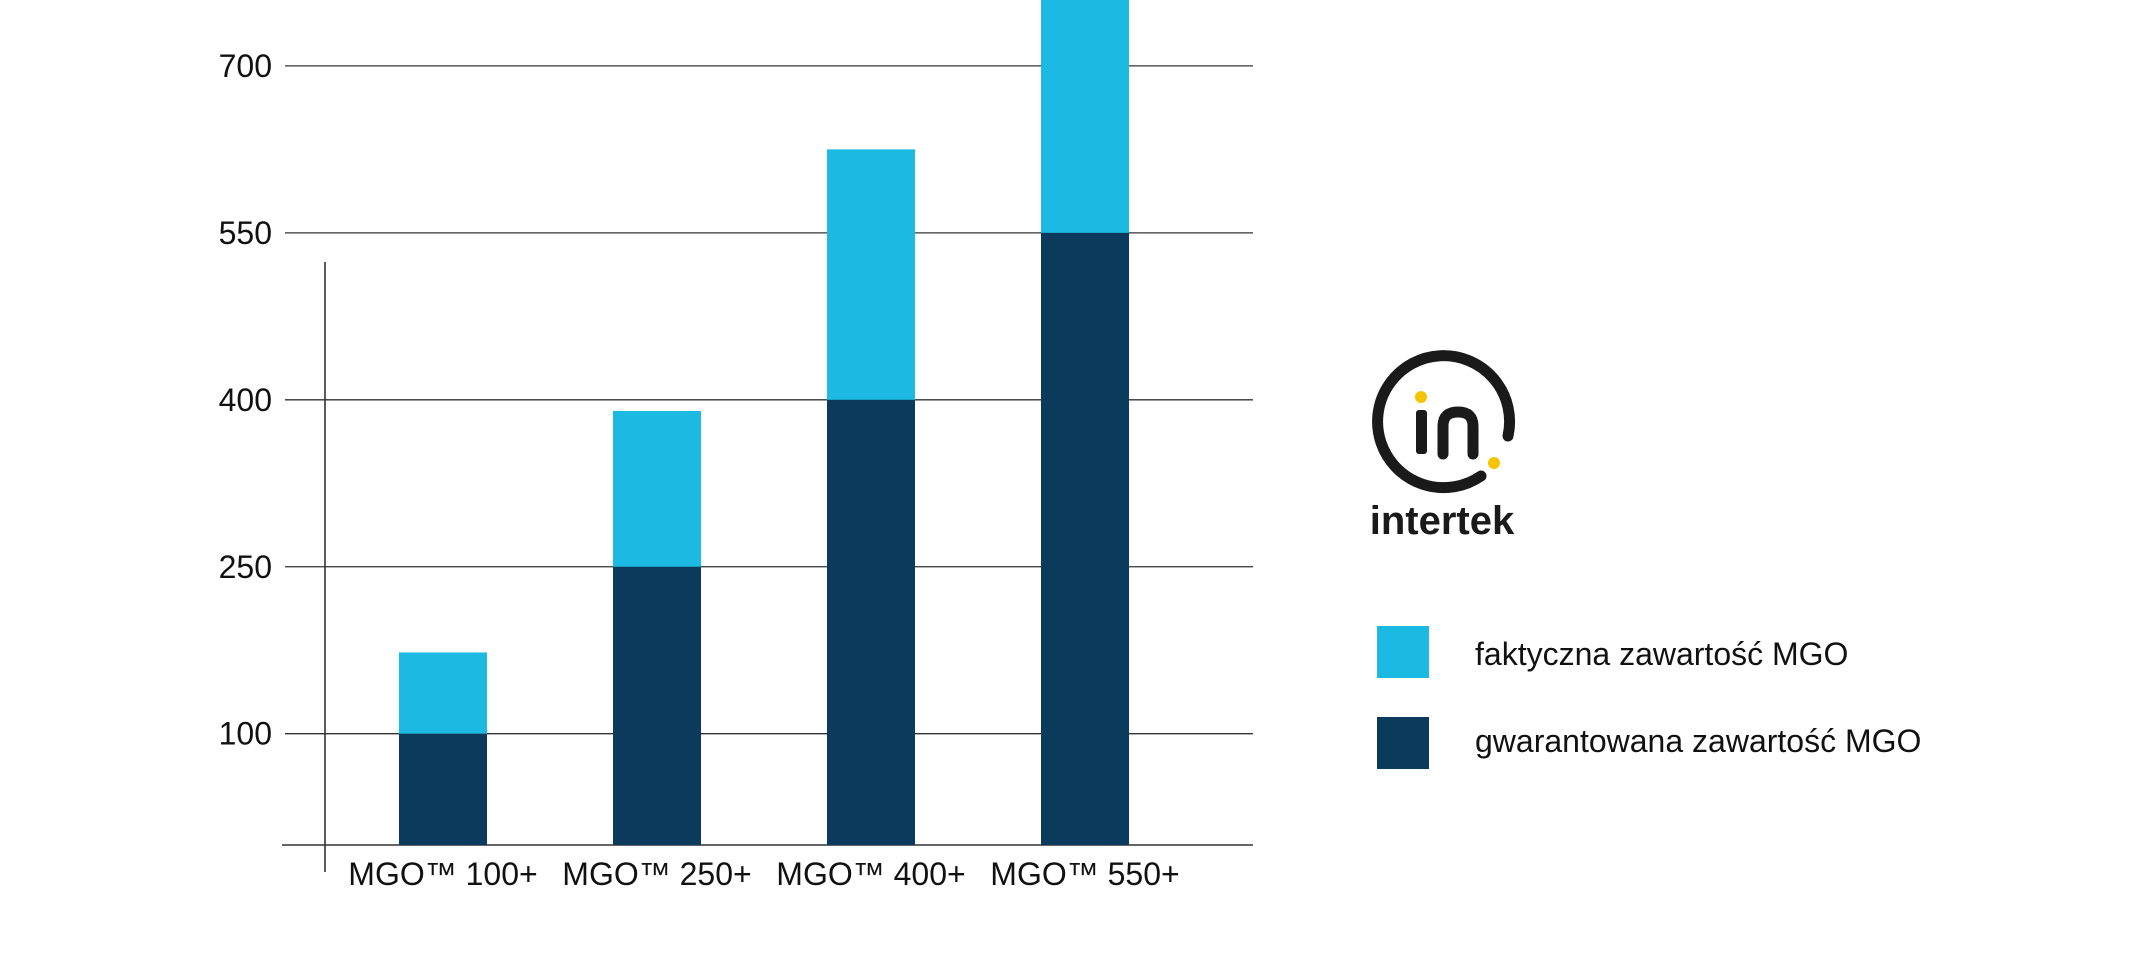 This screenshot has height=972, width=2142. I want to click on legend-item-guaranteed: gwarantowana zawartość MGO, so click(1649, 743).